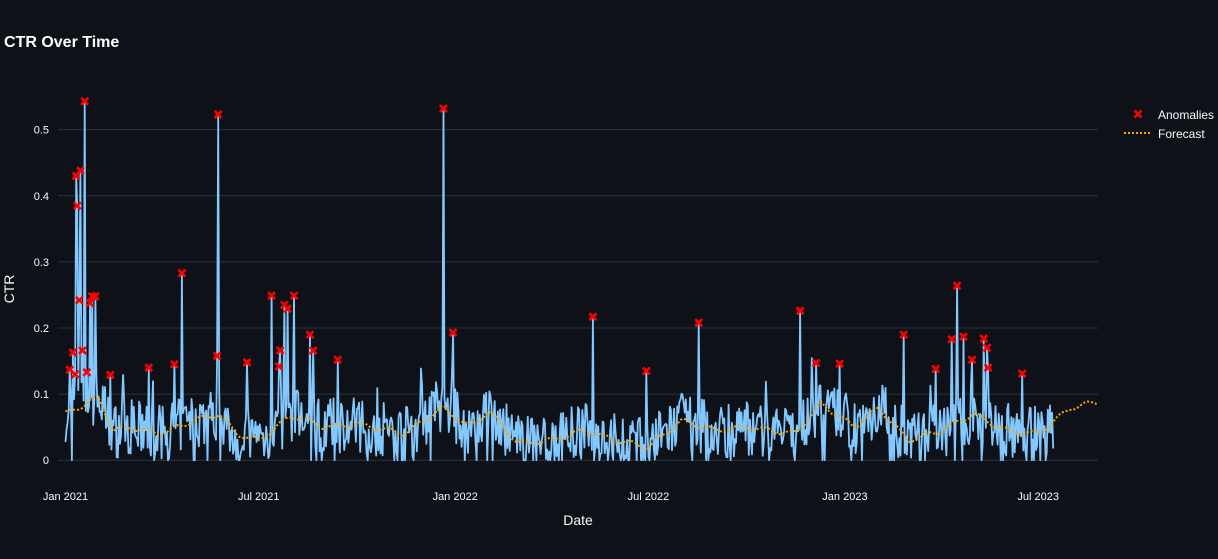 This screenshot has height=559, width=1218. I want to click on chart-title: CTR Over Time, so click(62, 42).